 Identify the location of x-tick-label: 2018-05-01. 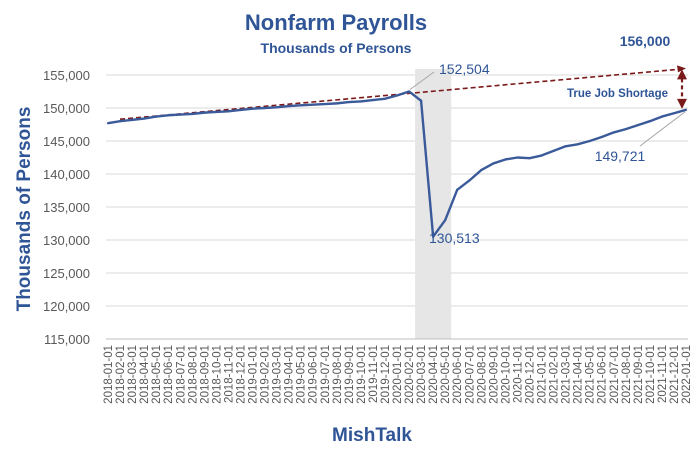
(157, 374).